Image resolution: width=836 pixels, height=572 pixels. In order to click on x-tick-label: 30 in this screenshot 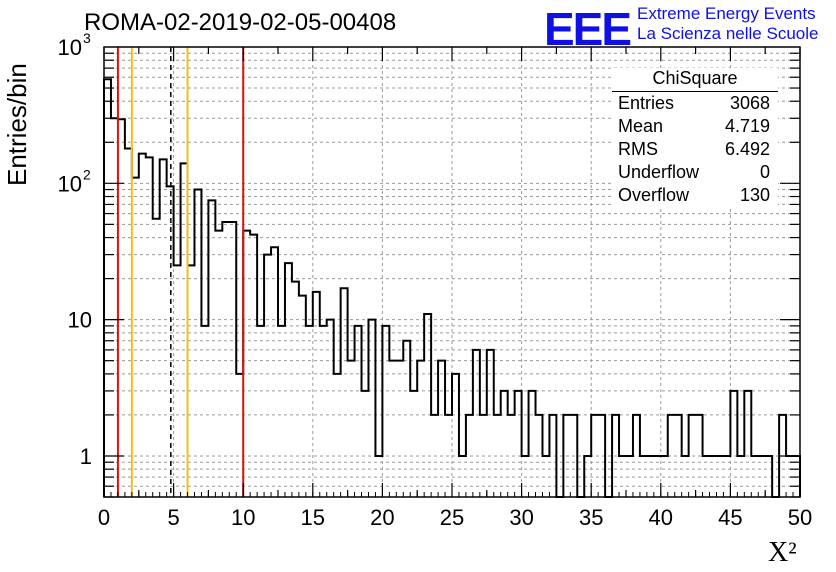, I will do `click(521, 517)`.